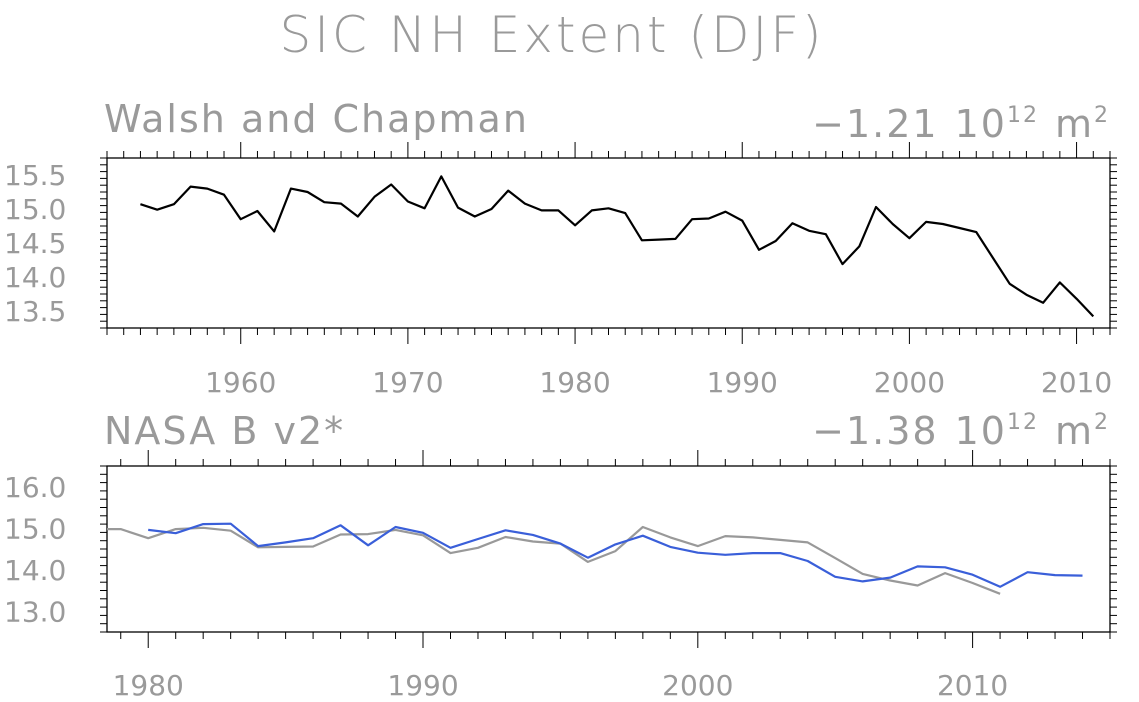  What do you see at coordinates (35, 243) in the screenshot?
I see `y-tick-label: 14.5` at bounding box center [35, 243].